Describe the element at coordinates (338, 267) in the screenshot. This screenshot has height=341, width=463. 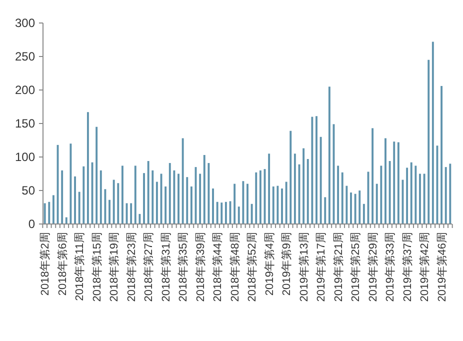
I see `x-tick-label: 2019年第21周` at that location.